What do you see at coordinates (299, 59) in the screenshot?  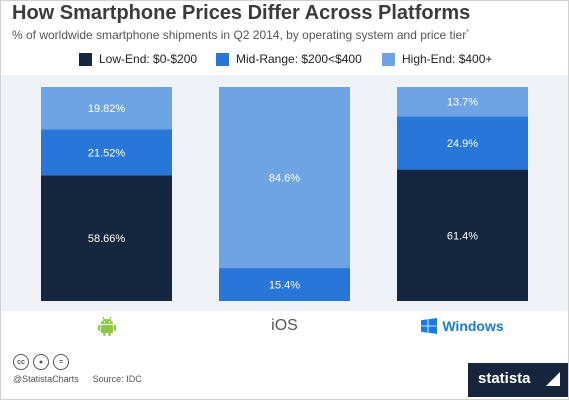 I see `legend-label-mid-range: Mid-Range: $200<$400` at bounding box center [299, 59].